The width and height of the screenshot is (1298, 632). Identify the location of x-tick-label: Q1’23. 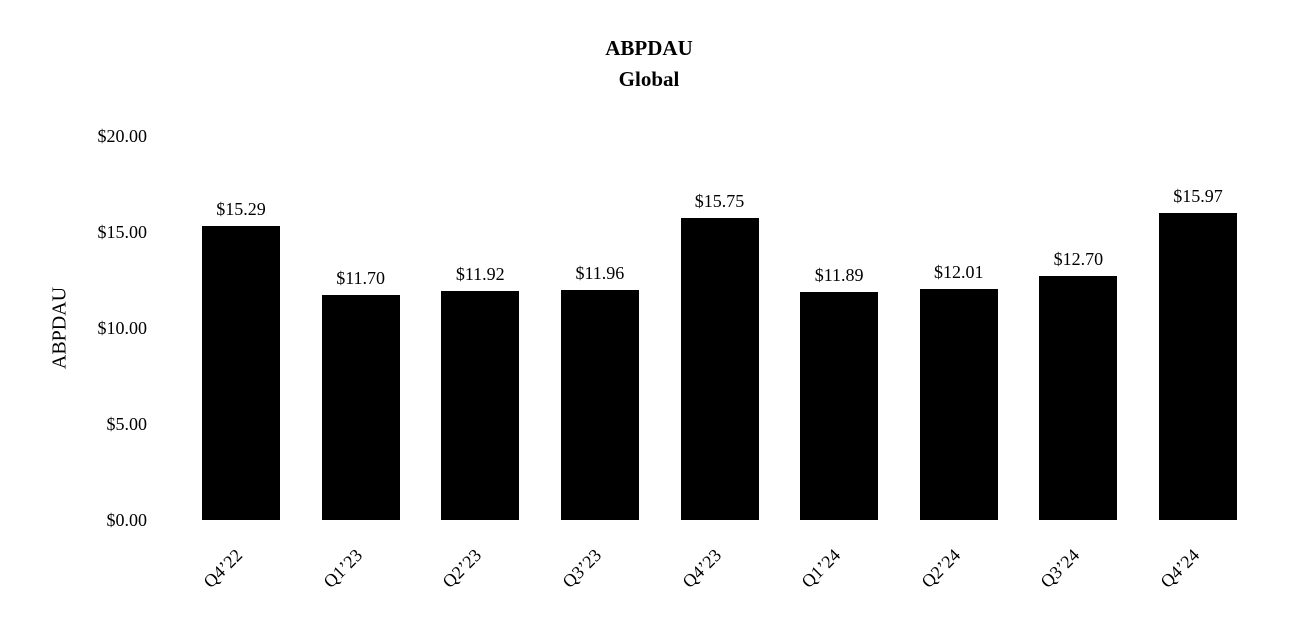
(342, 568).